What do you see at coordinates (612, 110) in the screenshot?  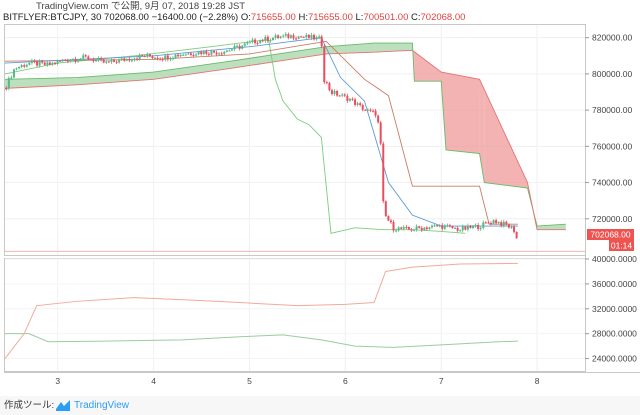 I see `price-axis-label: 780000.00` at bounding box center [612, 110].